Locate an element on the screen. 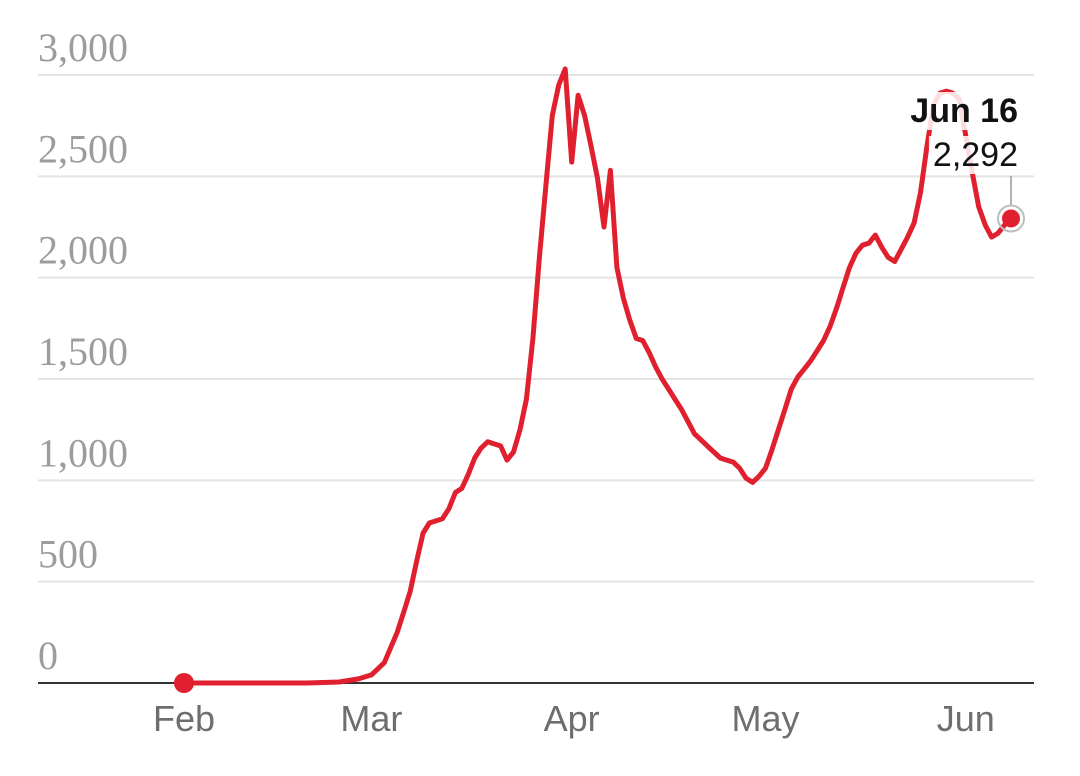 The height and width of the screenshot is (776, 1080). series-start-marker is located at coordinates (184, 683).